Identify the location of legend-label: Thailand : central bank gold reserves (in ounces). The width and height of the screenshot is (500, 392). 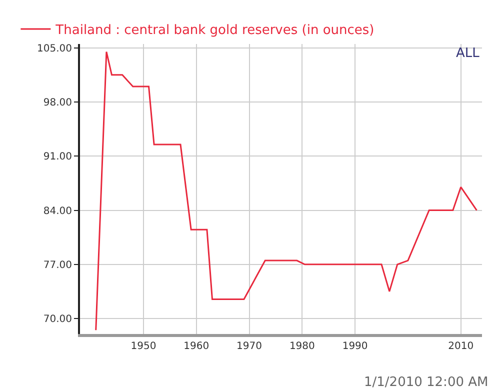
(214, 30).